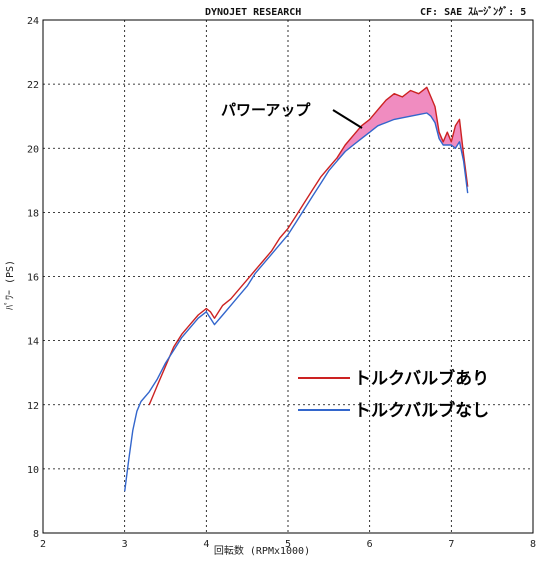  I want to click on x-tick-label-2: 2, so click(43, 544).